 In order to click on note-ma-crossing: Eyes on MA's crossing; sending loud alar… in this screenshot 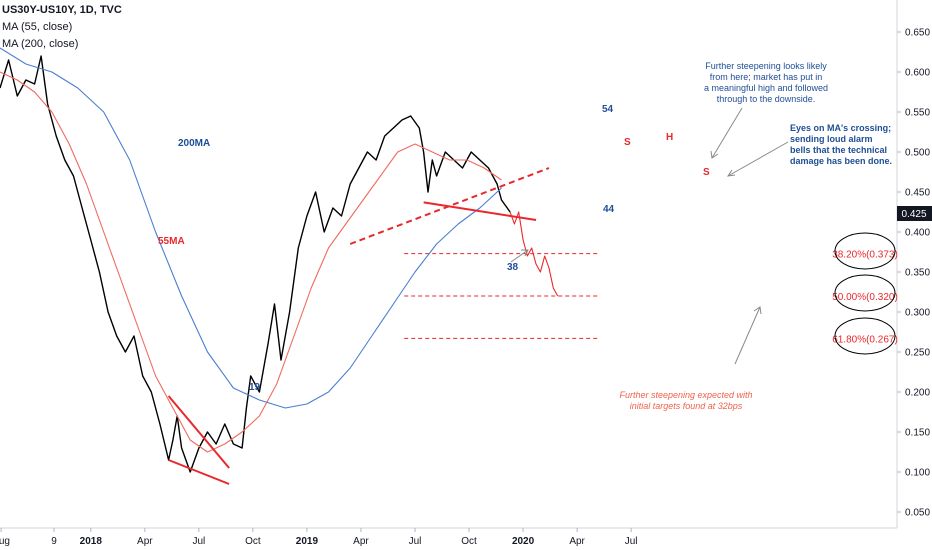, I will do `click(841, 144)`.